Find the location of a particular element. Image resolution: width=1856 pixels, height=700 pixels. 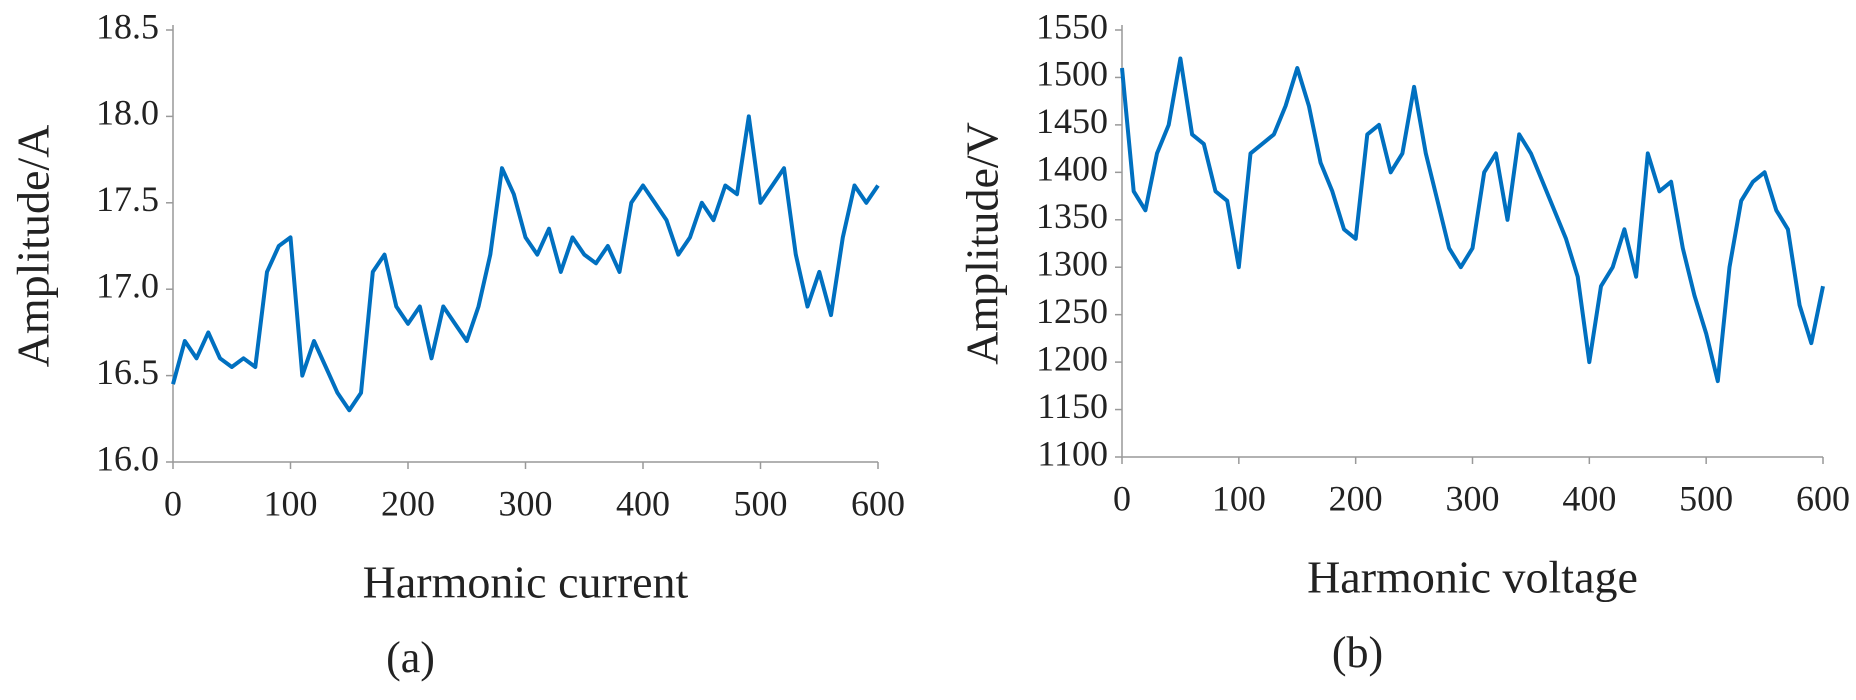

y-tick-label: 16.5 is located at coordinates (127, 372).